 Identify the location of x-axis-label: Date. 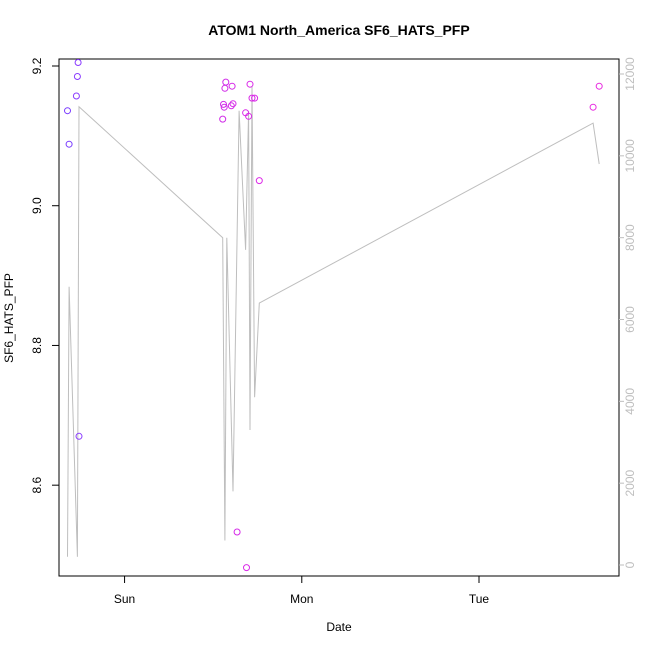
(339, 627).